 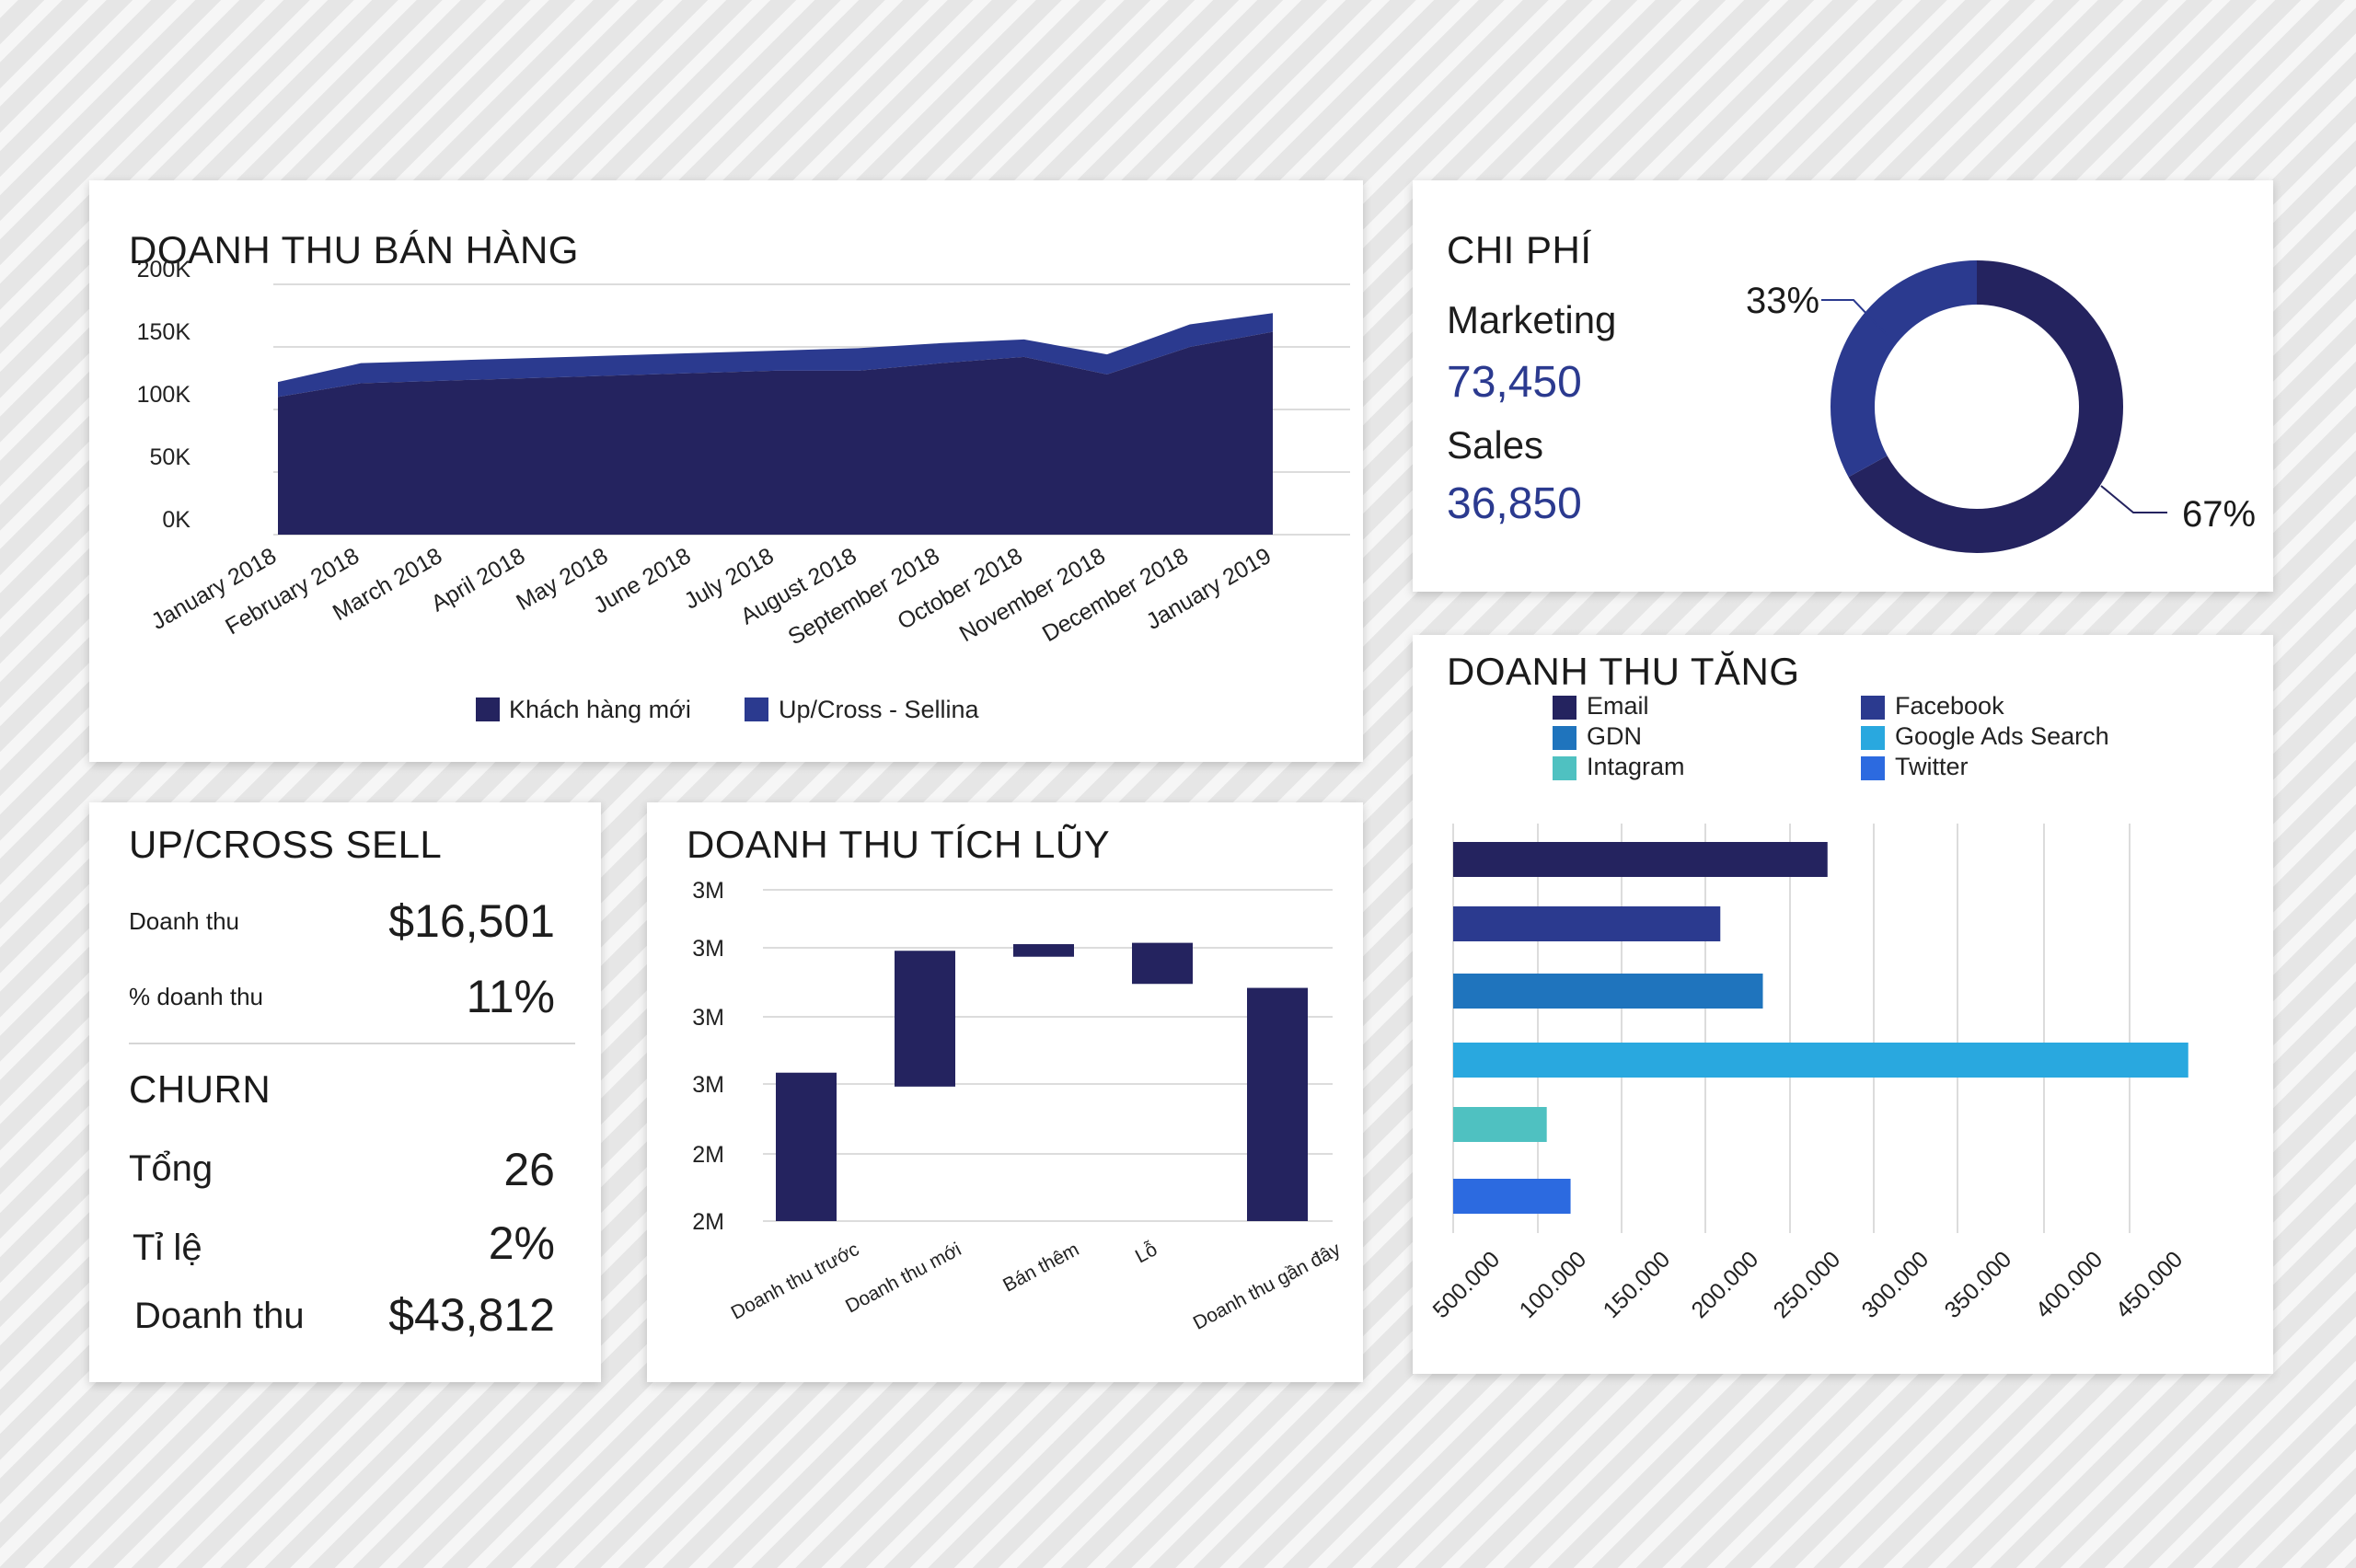 I want to click on x-tick-label: Bán thêm, so click(x=1040, y=1268).